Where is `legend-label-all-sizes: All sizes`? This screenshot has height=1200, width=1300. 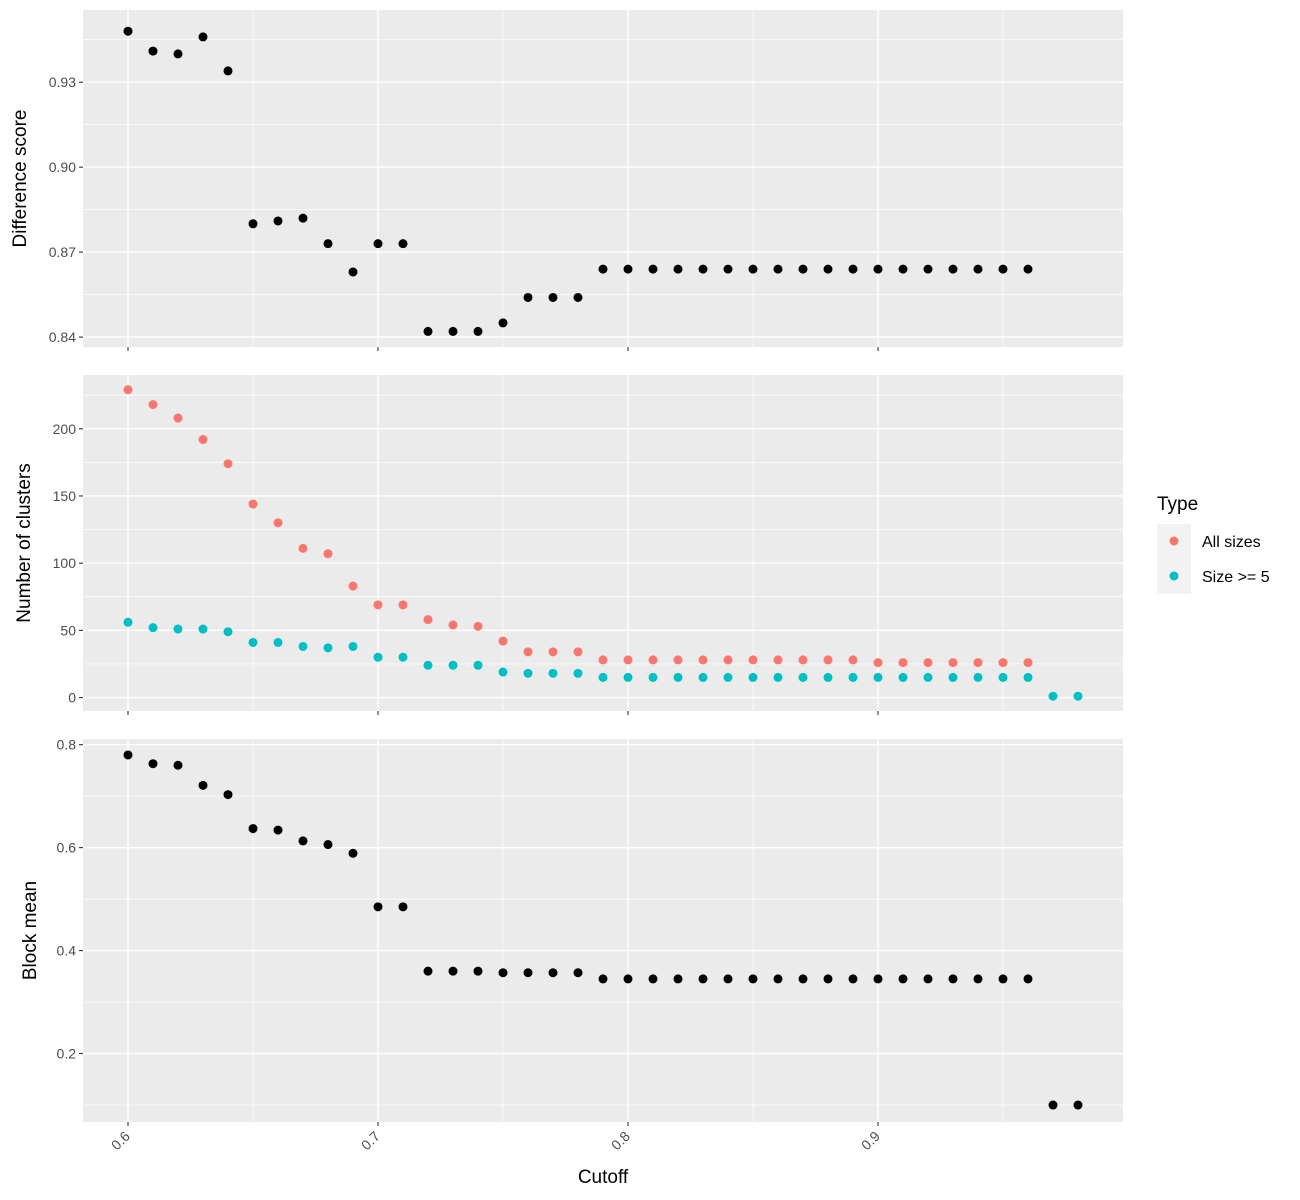
legend-label-all-sizes: All sizes is located at coordinates (1231, 542).